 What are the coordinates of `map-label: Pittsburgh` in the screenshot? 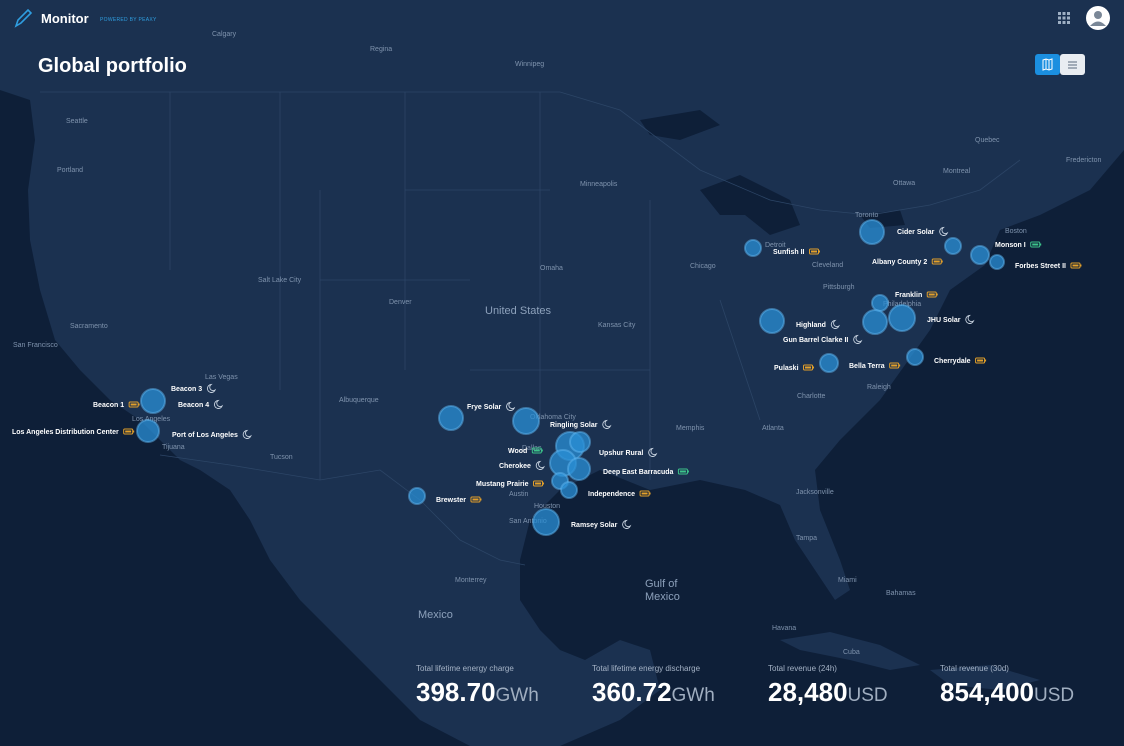 It's located at (839, 287).